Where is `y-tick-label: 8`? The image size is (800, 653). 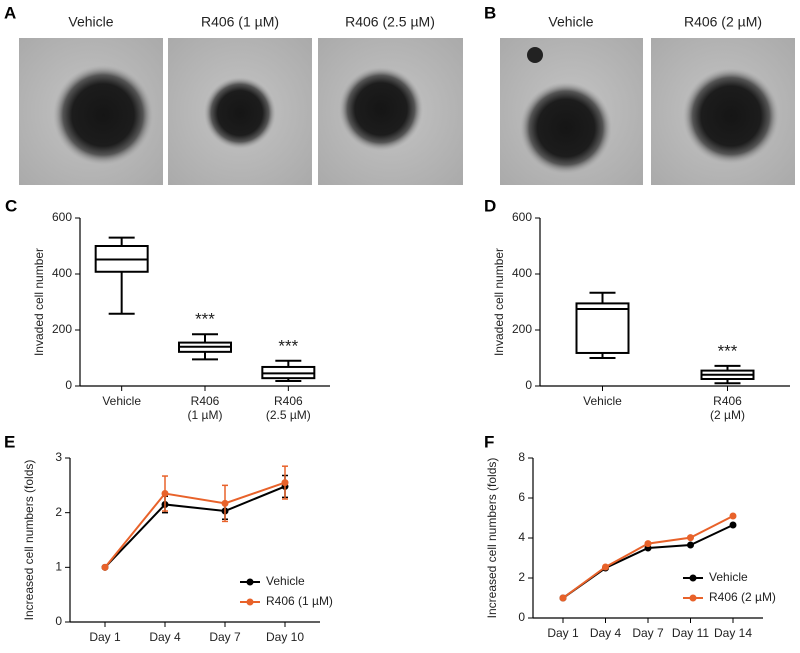 y-tick-label: 8 is located at coordinates (521, 457).